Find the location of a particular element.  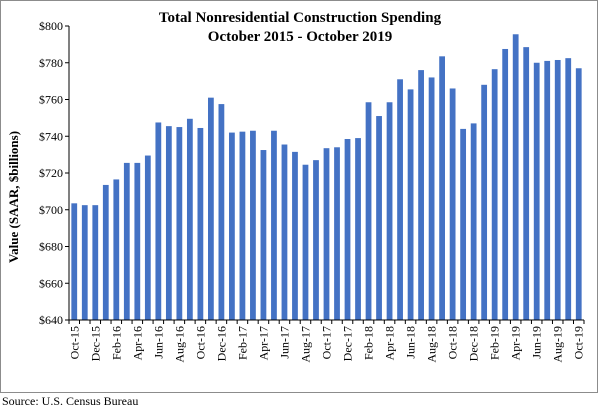

y-tick-label: $660 is located at coordinates (51, 283).